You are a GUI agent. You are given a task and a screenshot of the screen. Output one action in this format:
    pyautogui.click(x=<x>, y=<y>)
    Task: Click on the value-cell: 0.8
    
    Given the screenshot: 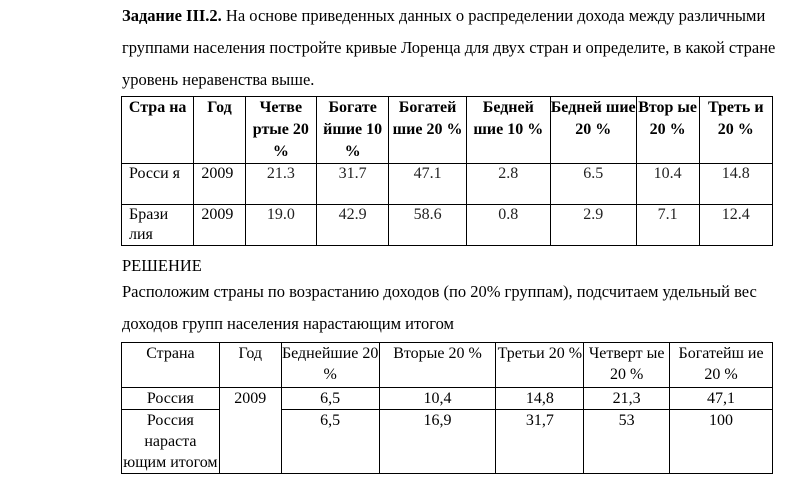 What is the action you would take?
    pyautogui.click(x=508, y=225)
    